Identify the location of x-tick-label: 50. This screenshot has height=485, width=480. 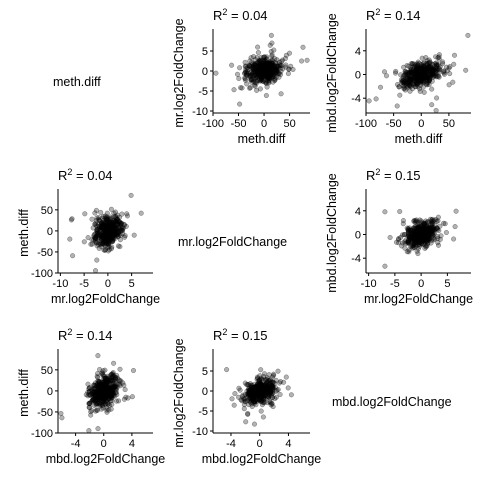
(289, 124).